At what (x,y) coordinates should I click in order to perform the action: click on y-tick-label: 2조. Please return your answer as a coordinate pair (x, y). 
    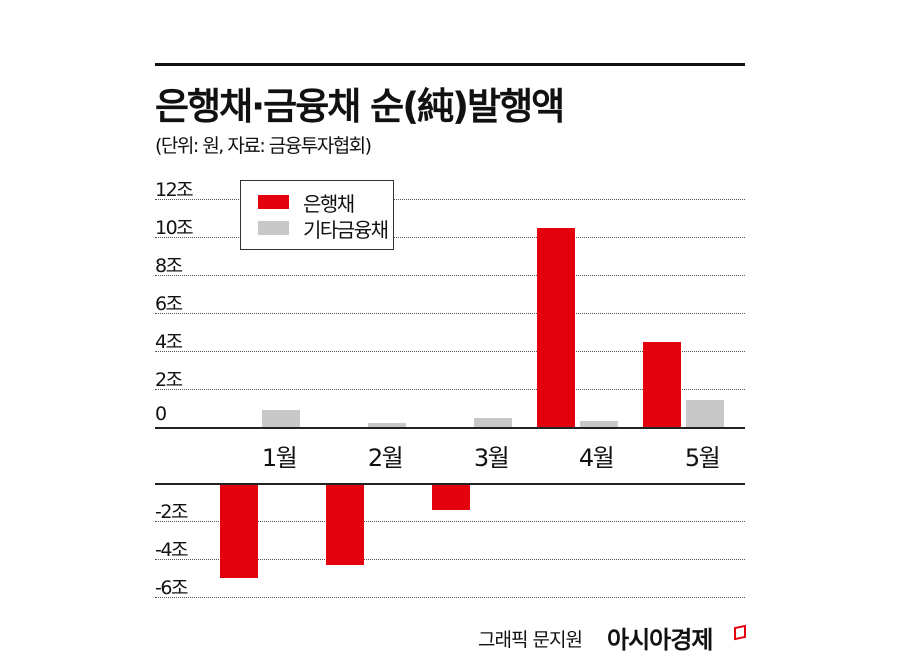
    Looking at the image, I should click on (169, 380).